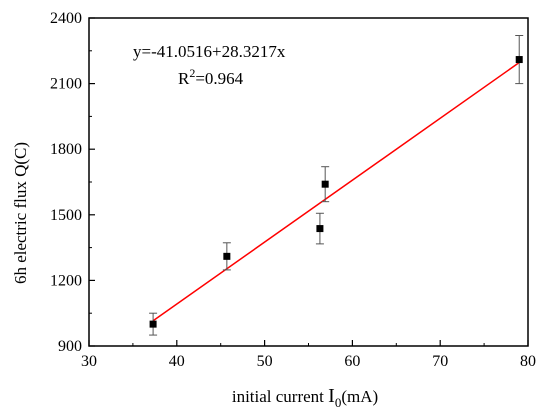  Describe the element at coordinates (66, 149) in the screenshot. I see `y-tick-label: 1800` at that location.